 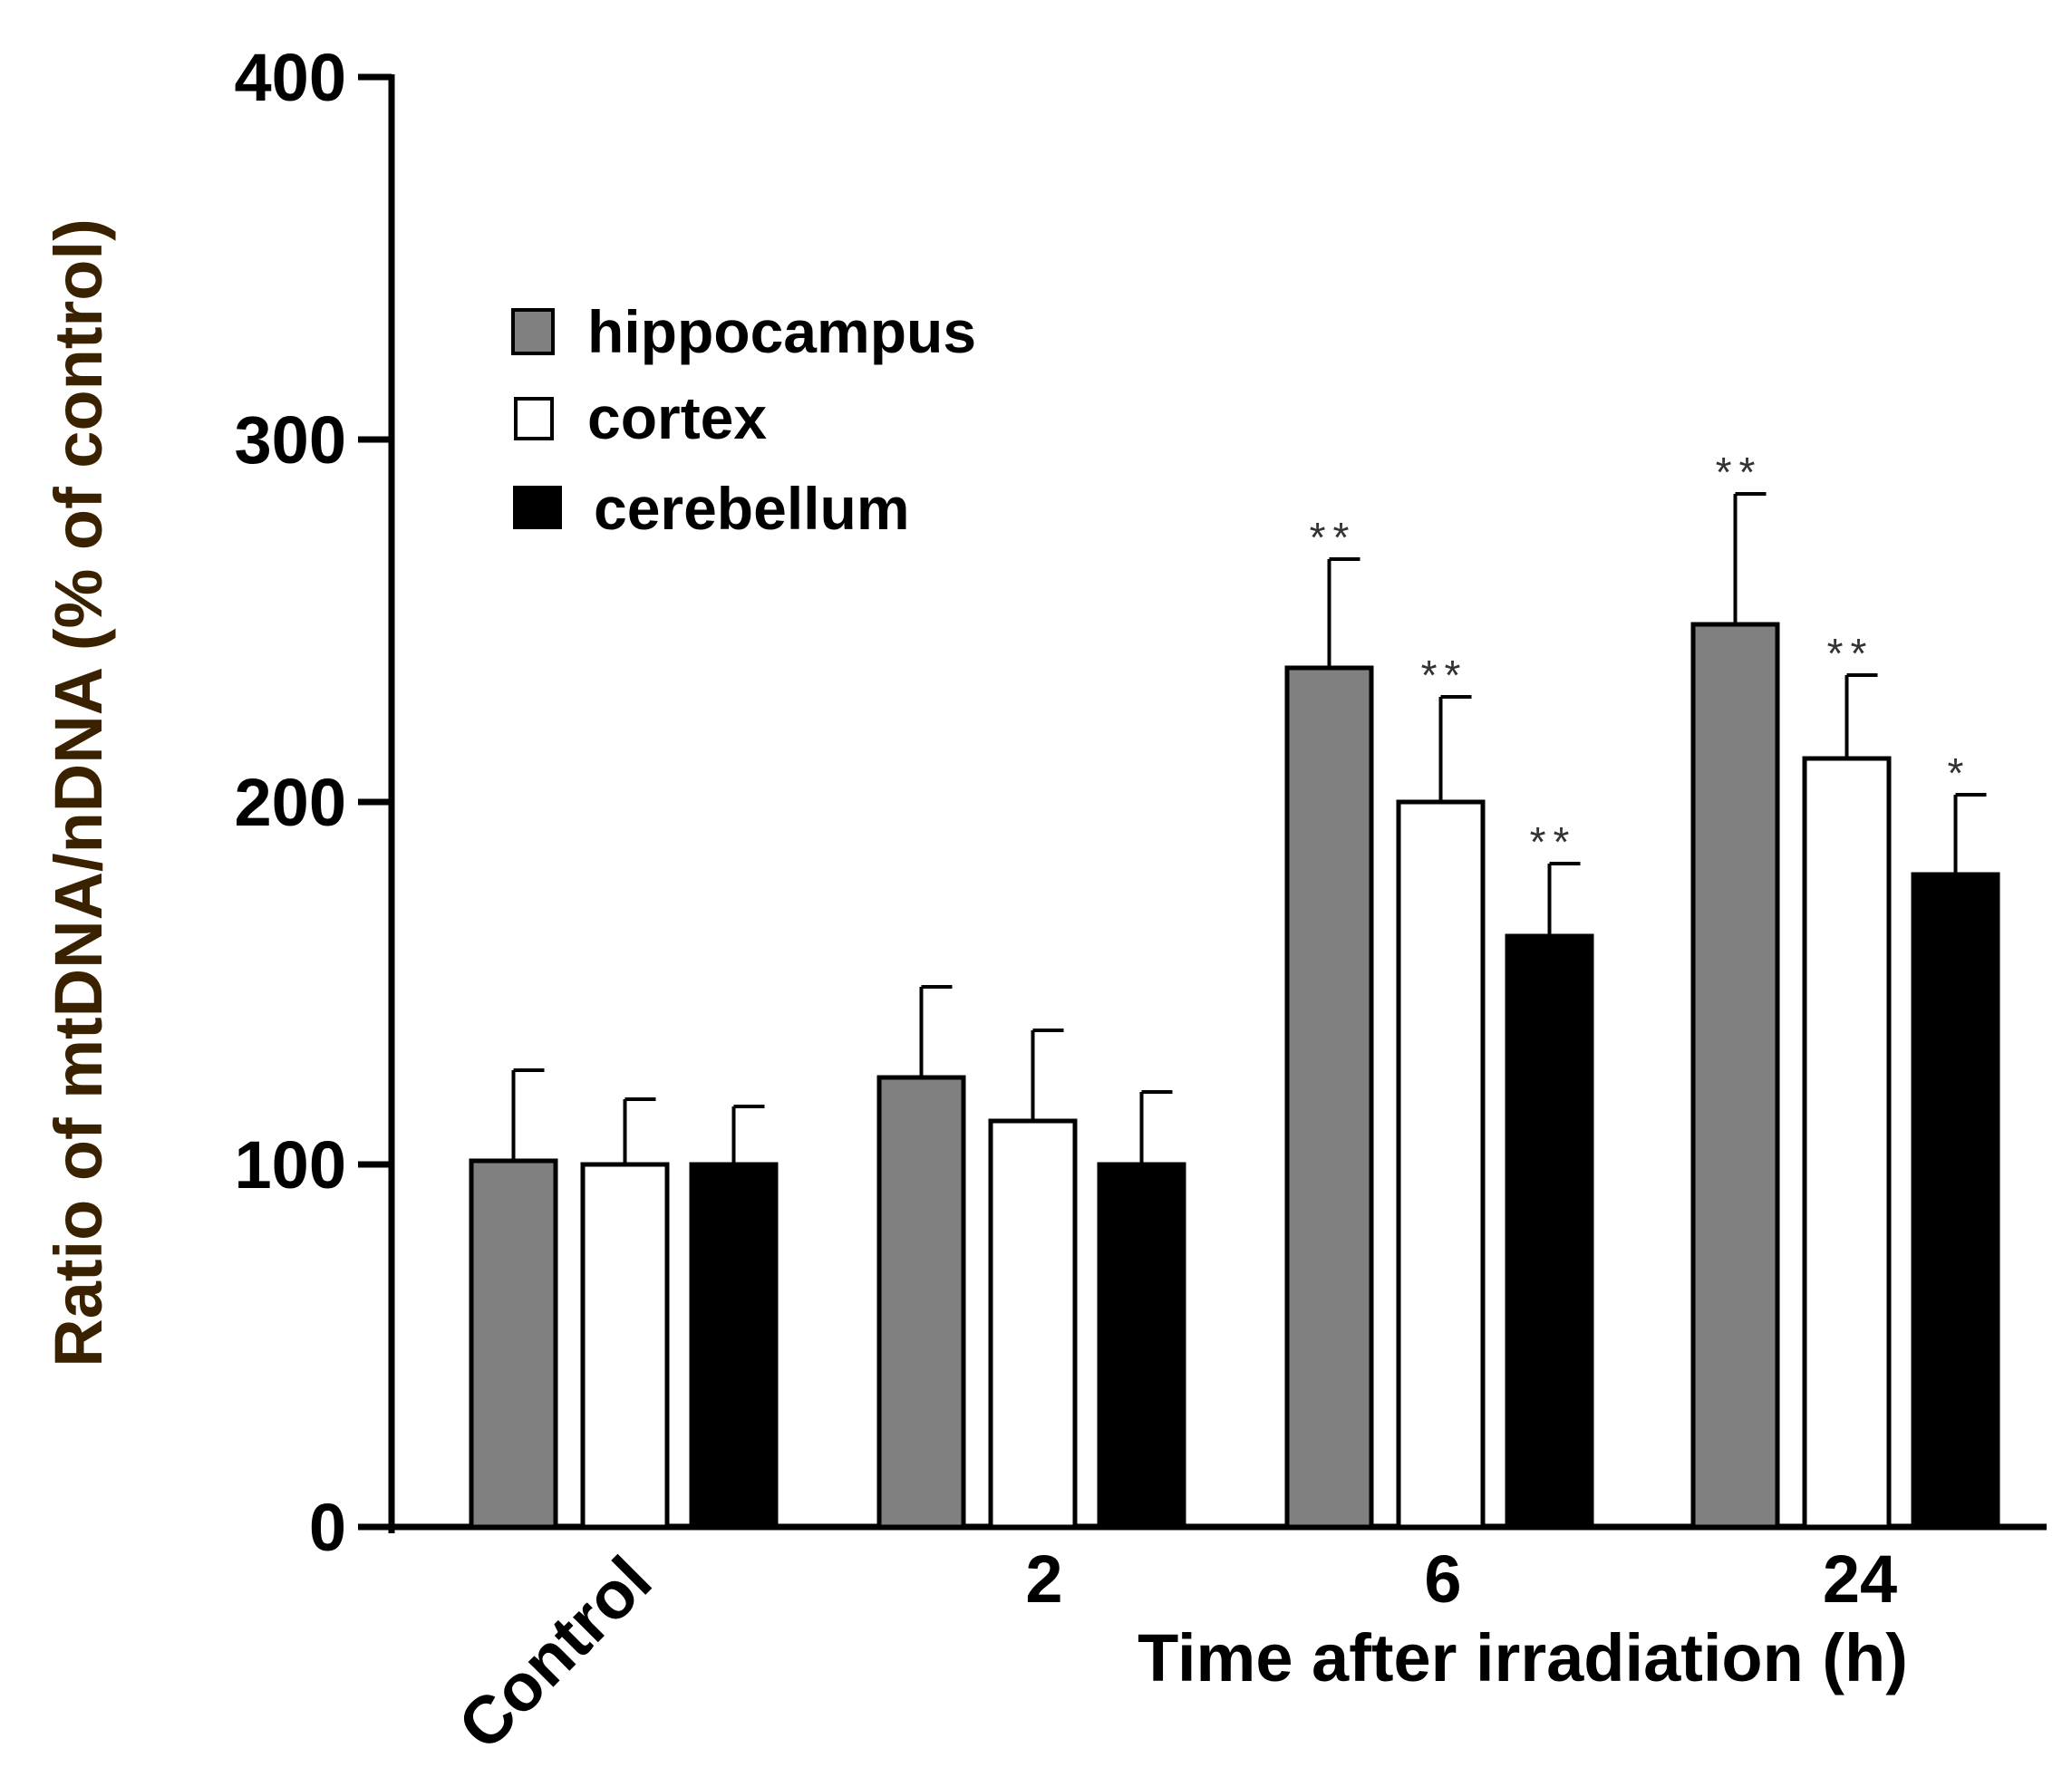 What do you see at coordinates (1860, 1579) in the screenshot?
I see `x-tick-label-24: 24` at bounding box center [1860, 1579].